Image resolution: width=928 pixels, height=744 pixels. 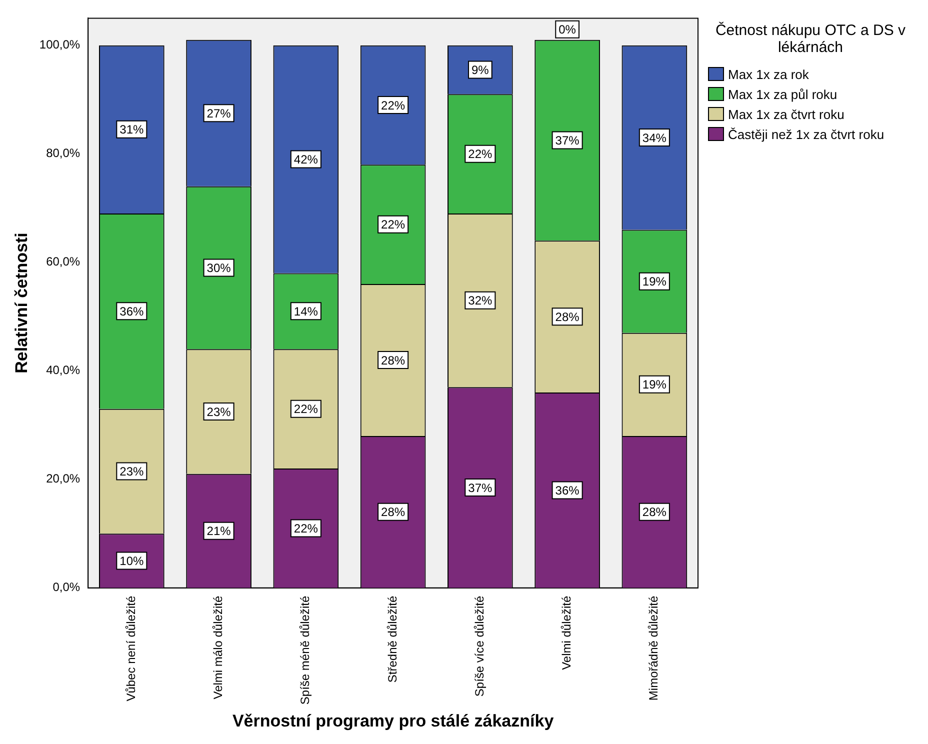 What do you see at coordinates (218, 648) in the screenshot?
I see `x-tick-label: Velmi málo důležité` at bounding box center [218, 648].